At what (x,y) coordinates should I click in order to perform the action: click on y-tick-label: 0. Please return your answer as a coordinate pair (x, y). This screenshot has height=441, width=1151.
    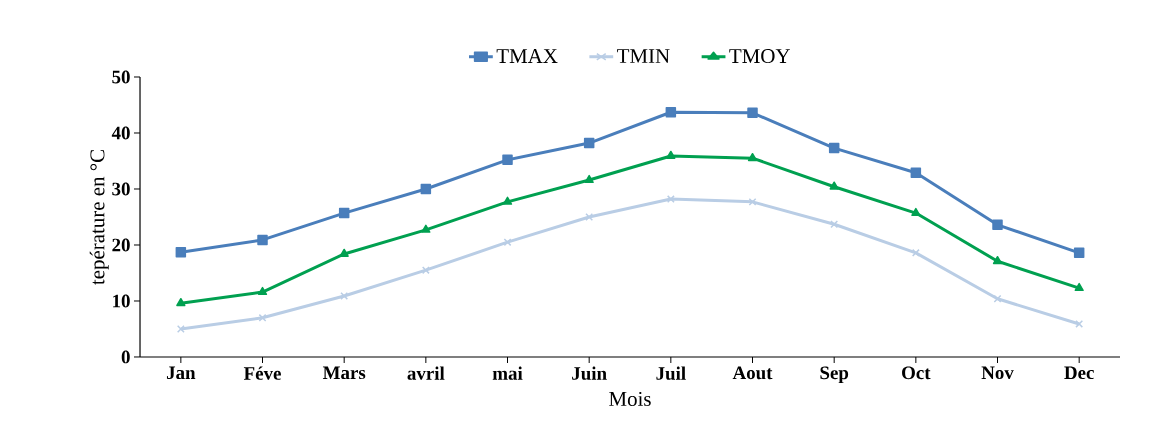
    Looking at the image, I should click on (125, 357).